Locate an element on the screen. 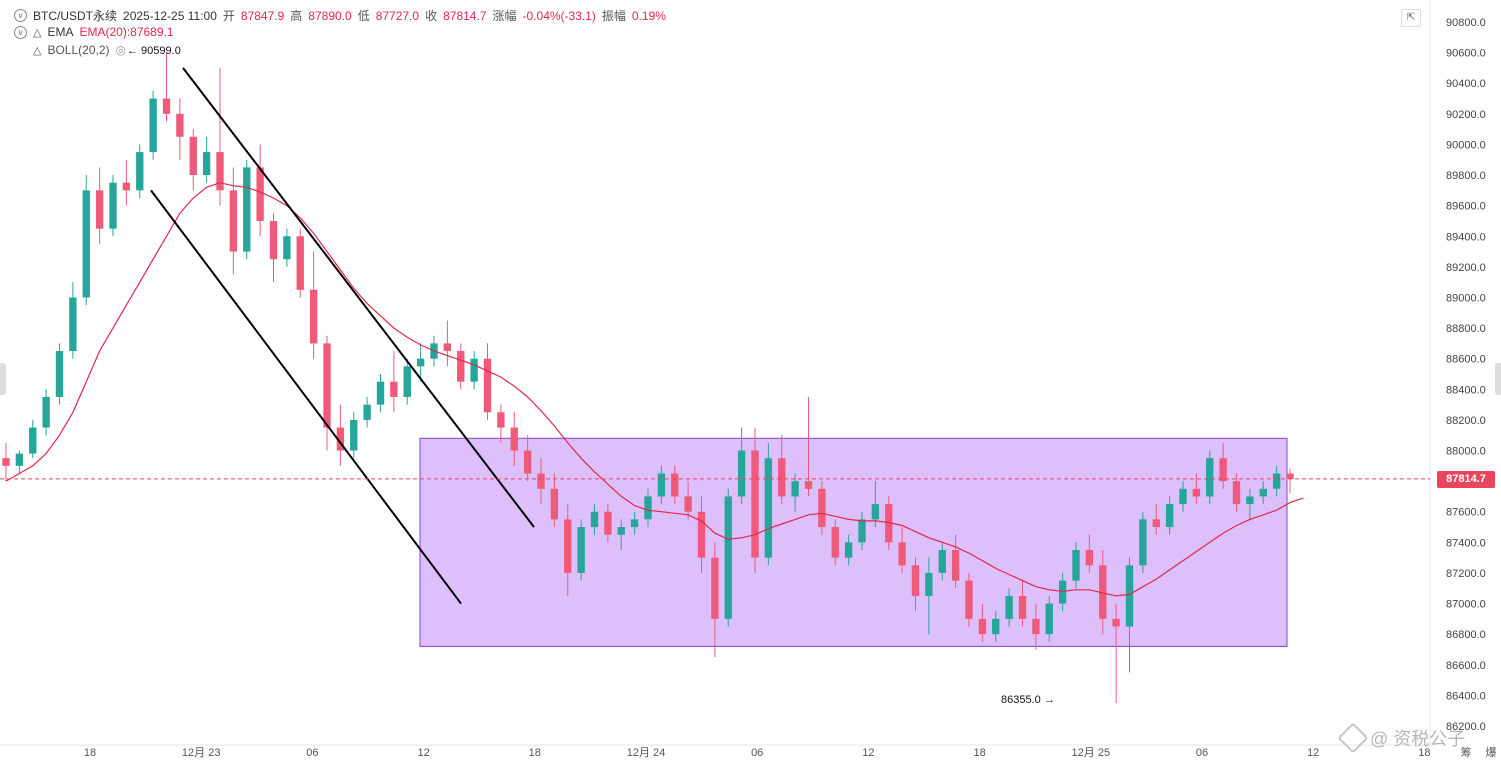 This screenshot has width=1501, height=763. x-tick-label: 12月 23 is located at coordinates (201, 753).